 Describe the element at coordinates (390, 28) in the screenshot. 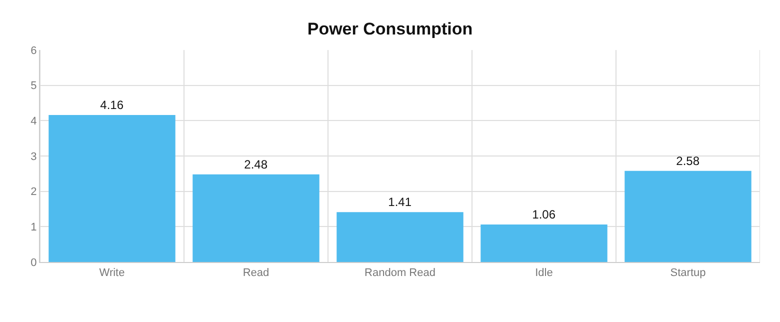

I see `chart-title: Power Consumption` at that location.